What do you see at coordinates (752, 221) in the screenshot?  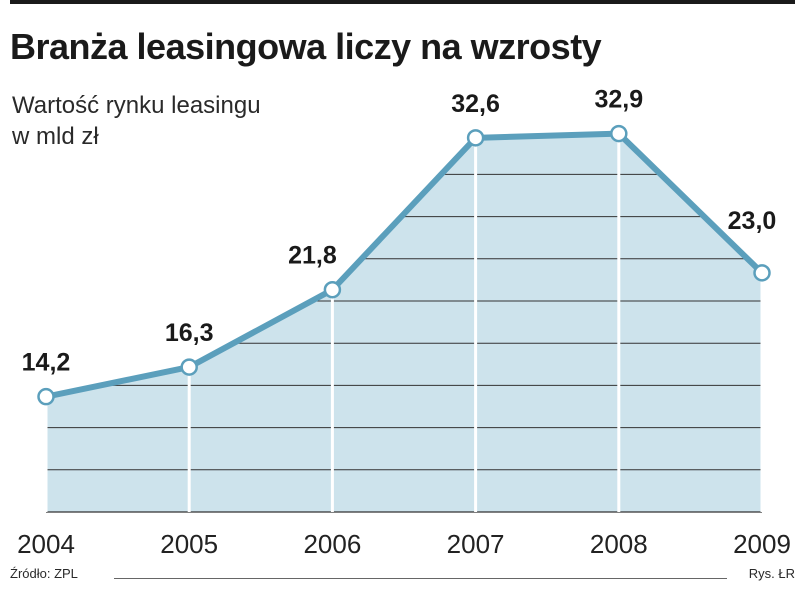 I see `data-label: 23,0` at bounding box center [752, 221].